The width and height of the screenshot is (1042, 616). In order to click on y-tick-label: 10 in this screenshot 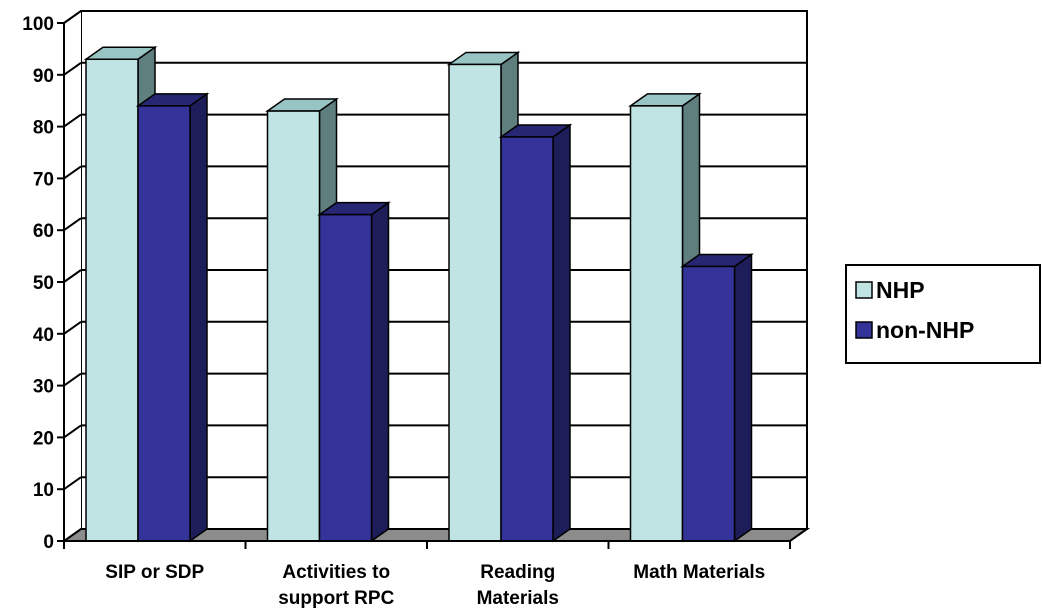, I will do `click(43, 490)`.